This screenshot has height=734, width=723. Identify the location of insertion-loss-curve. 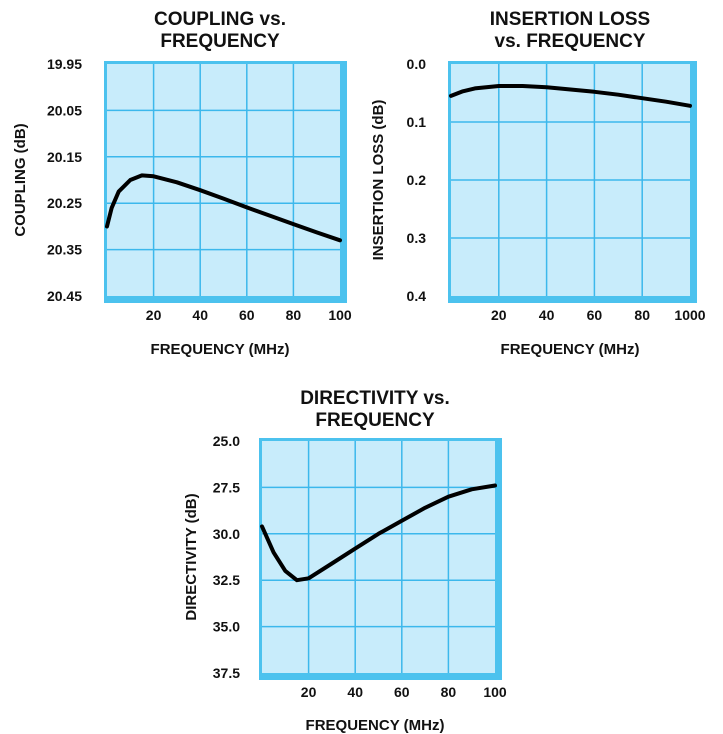
(570, 96).